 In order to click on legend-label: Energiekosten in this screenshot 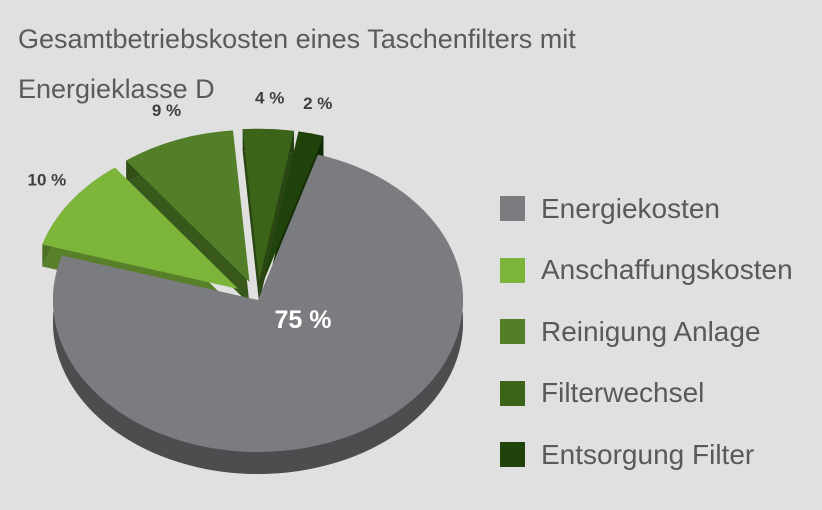, I will do `click(631, 208)`.